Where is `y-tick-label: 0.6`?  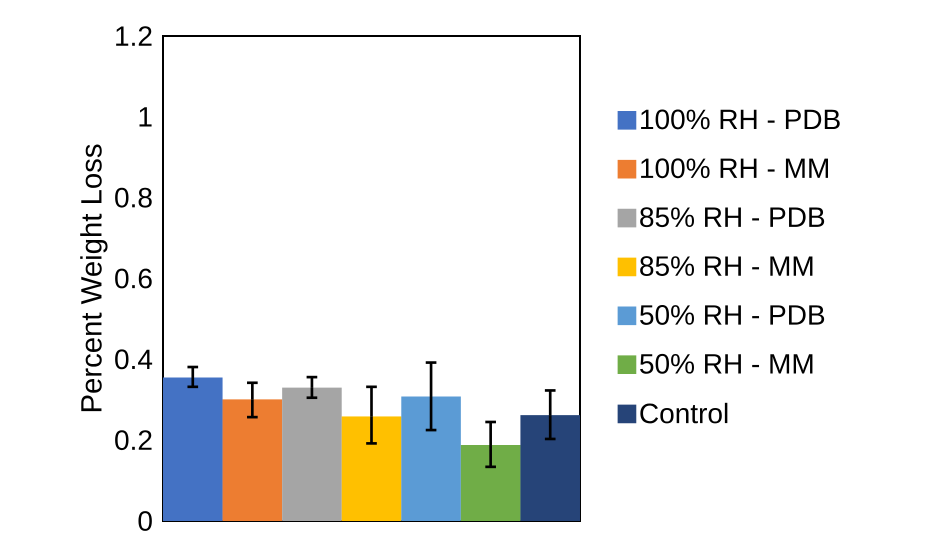
y-tick-label: 0.6 is located at coordinates (133, 278).